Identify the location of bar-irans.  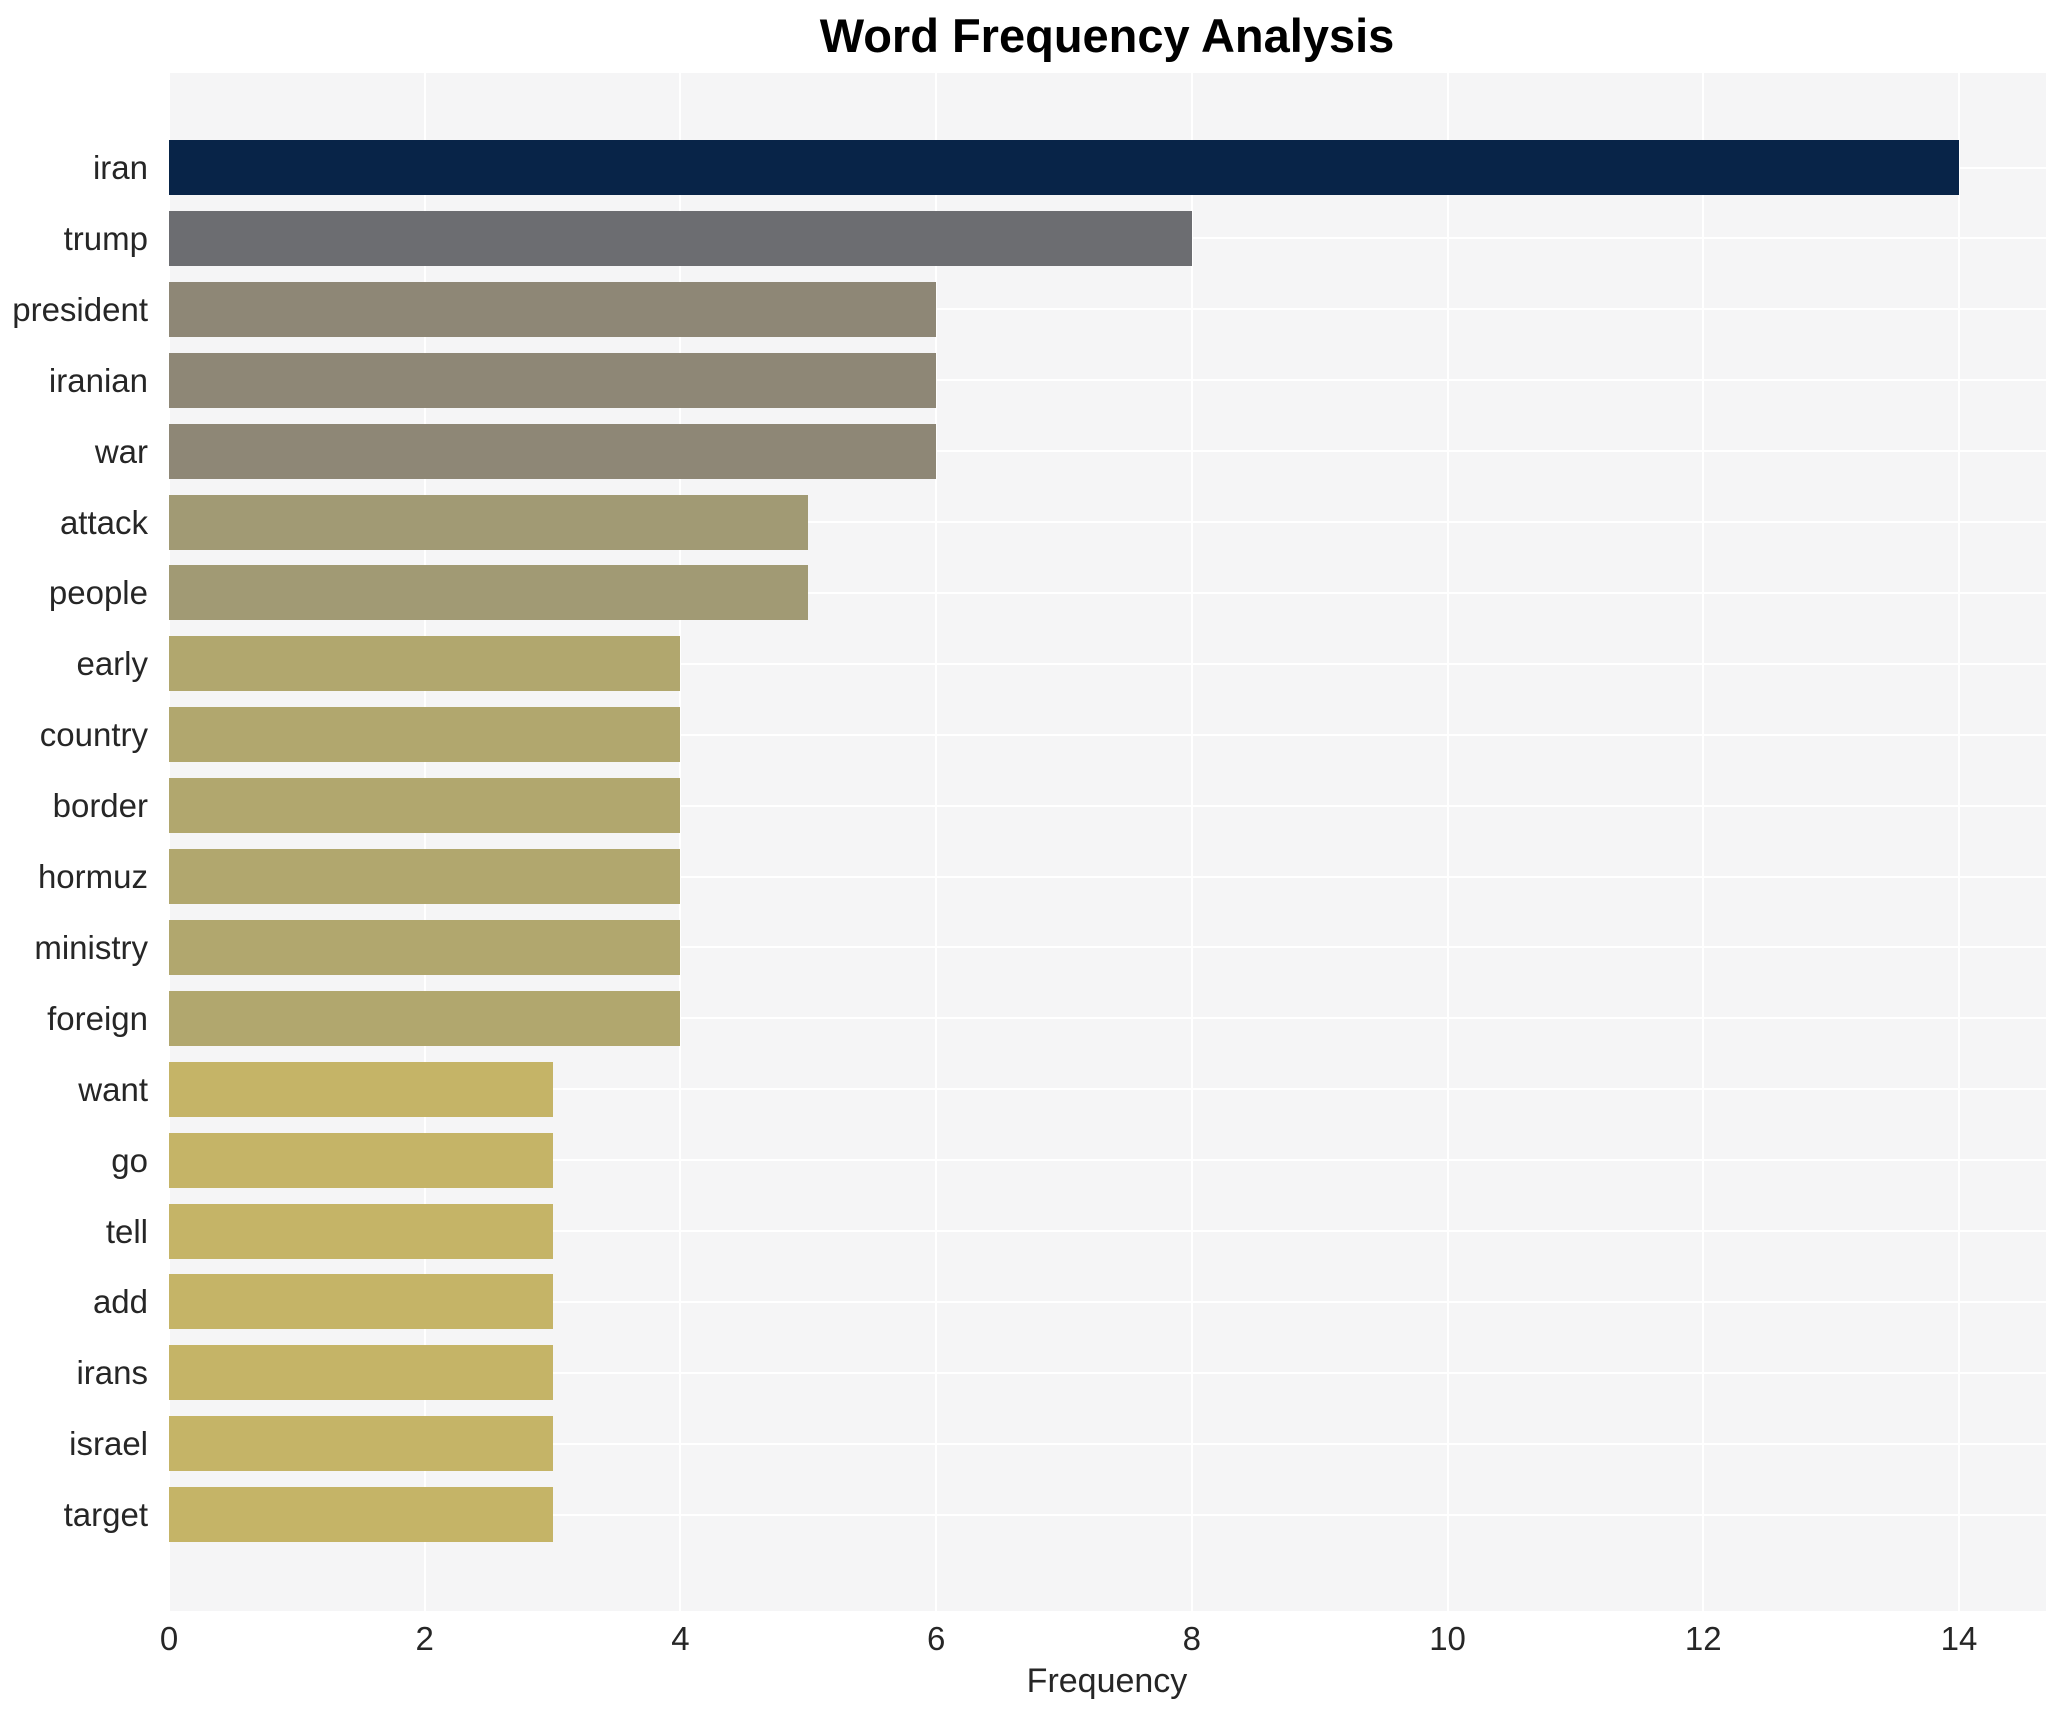
(361, 1373).